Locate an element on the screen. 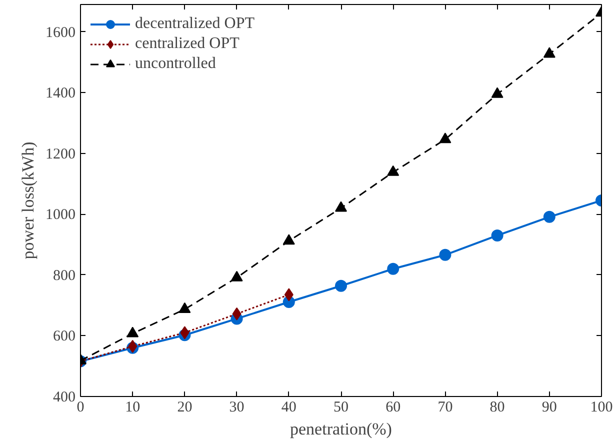 This screenshot has width=615, height=446. x-tick-label: 40 is located at coordinates (288, 408).